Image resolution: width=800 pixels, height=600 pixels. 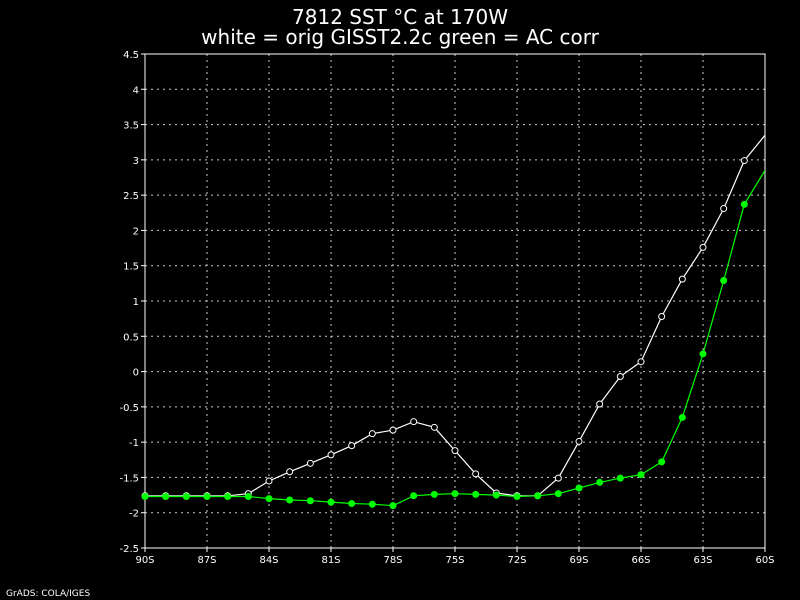 I want to click on x-tick-label: 81S, so click(x=330, y=560).